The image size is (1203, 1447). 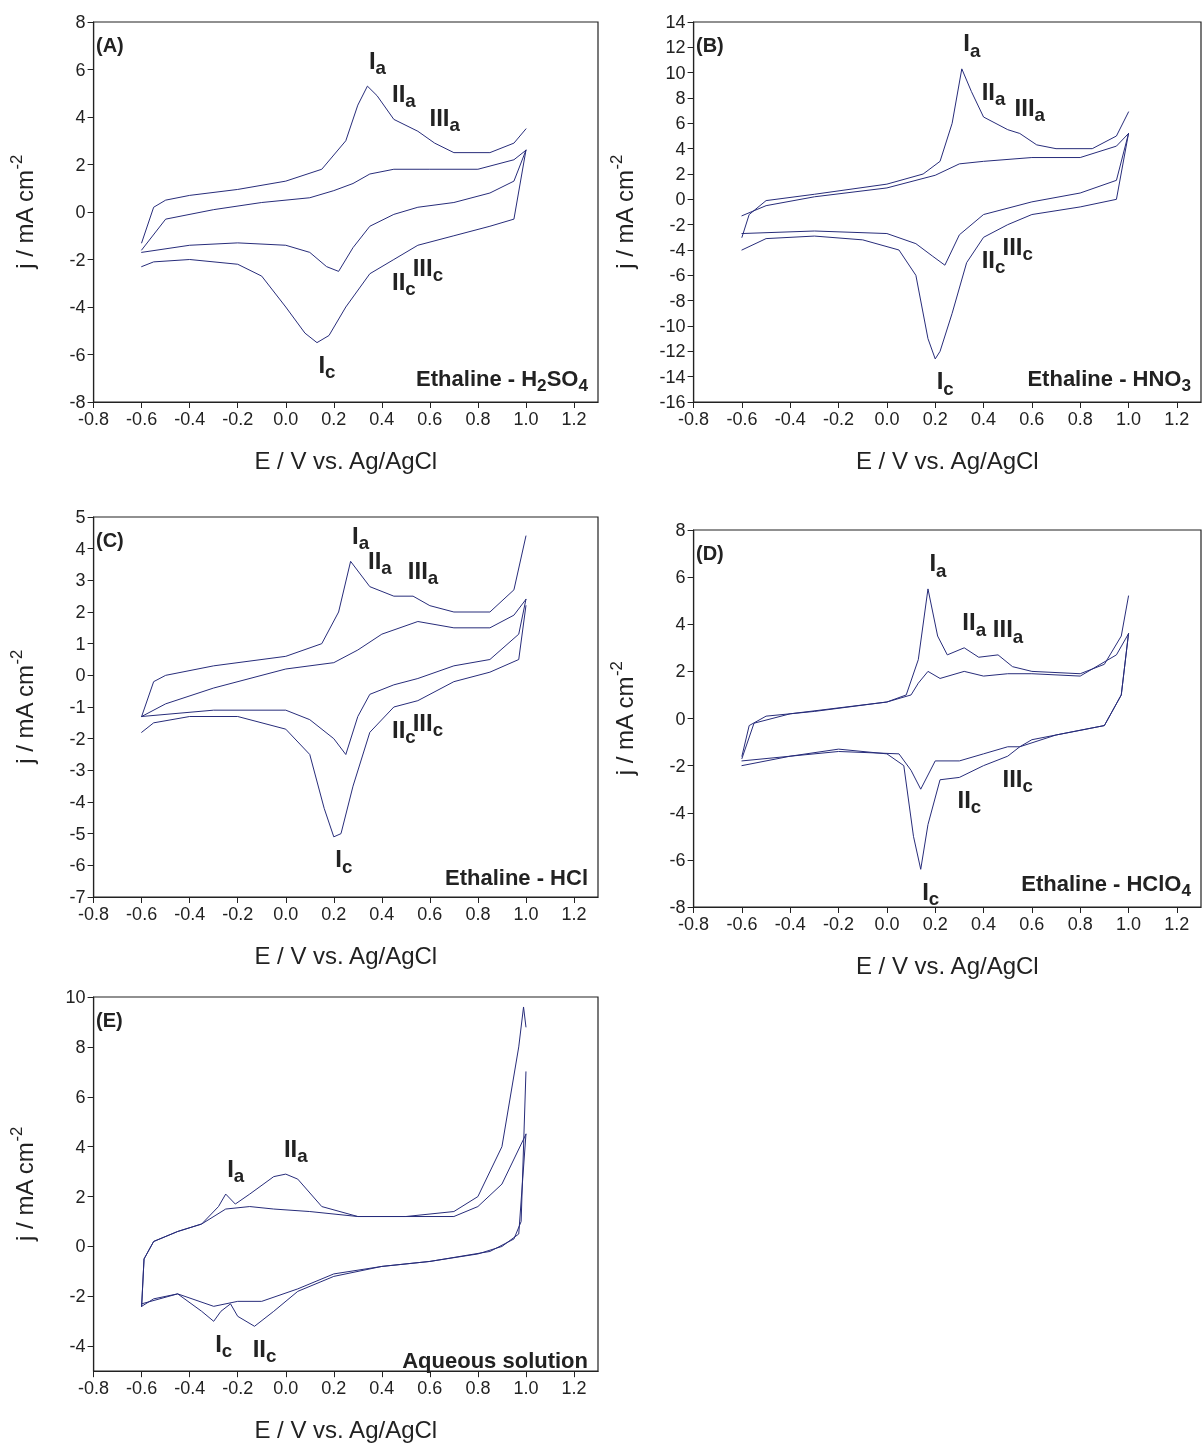 I want to click on y-tick-label: -5, so click(x=77, y=833).